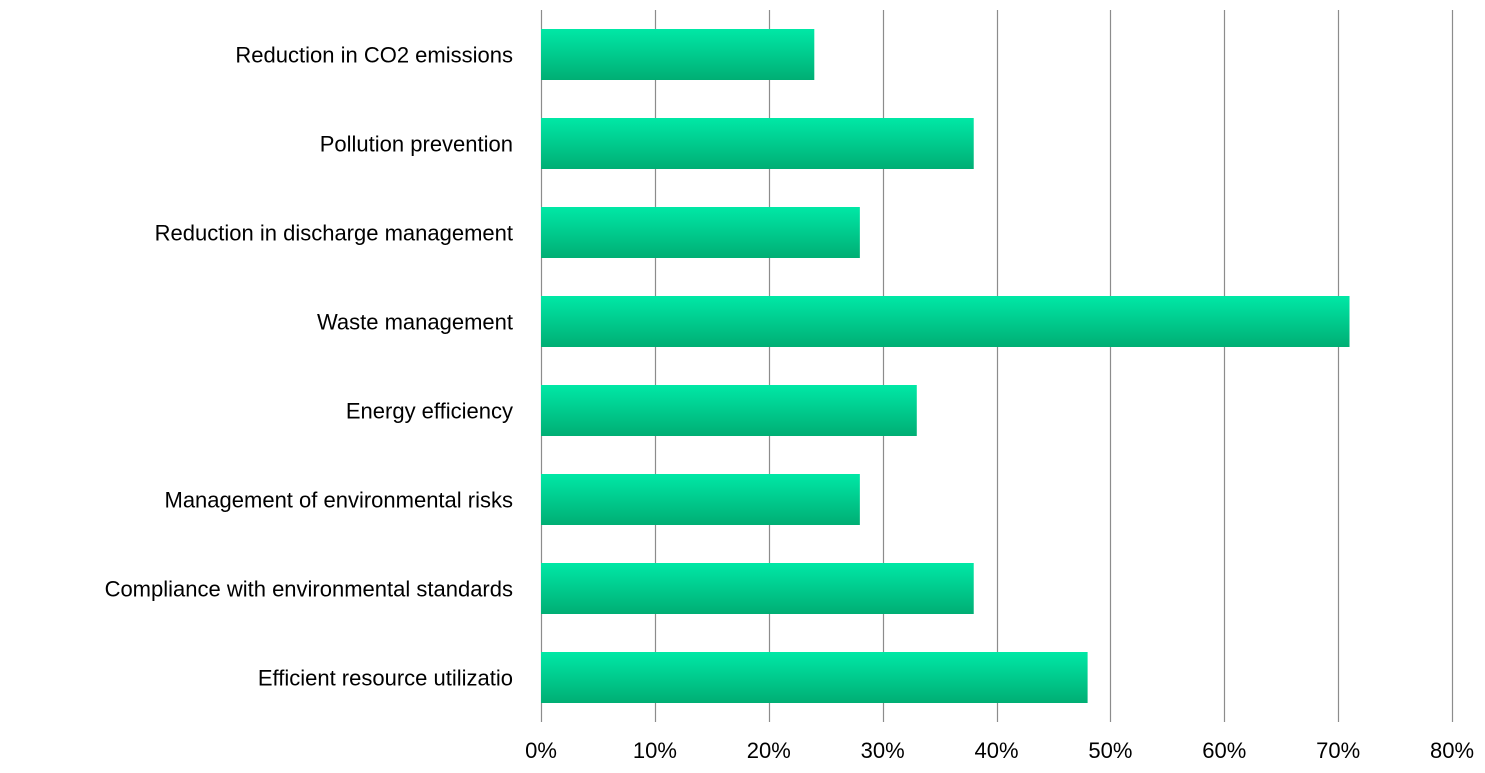 The height and width of the screenshot is (773, 1485). What do you see at coordinates (1110, 750) in the screenshot?
I see `x-tick-label: 50%` at bounding box center [1110, 750].